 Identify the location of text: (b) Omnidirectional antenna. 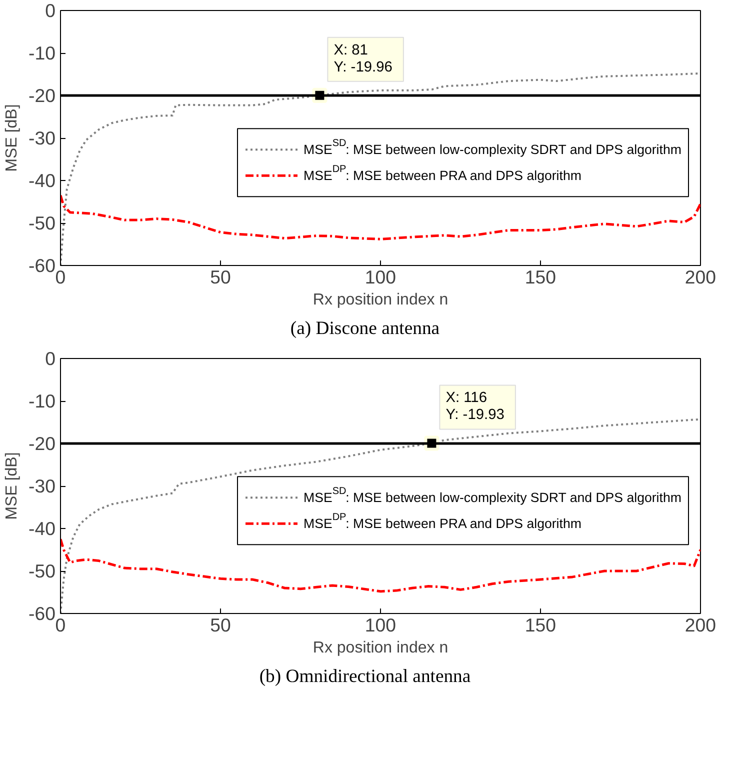
(365, 676).